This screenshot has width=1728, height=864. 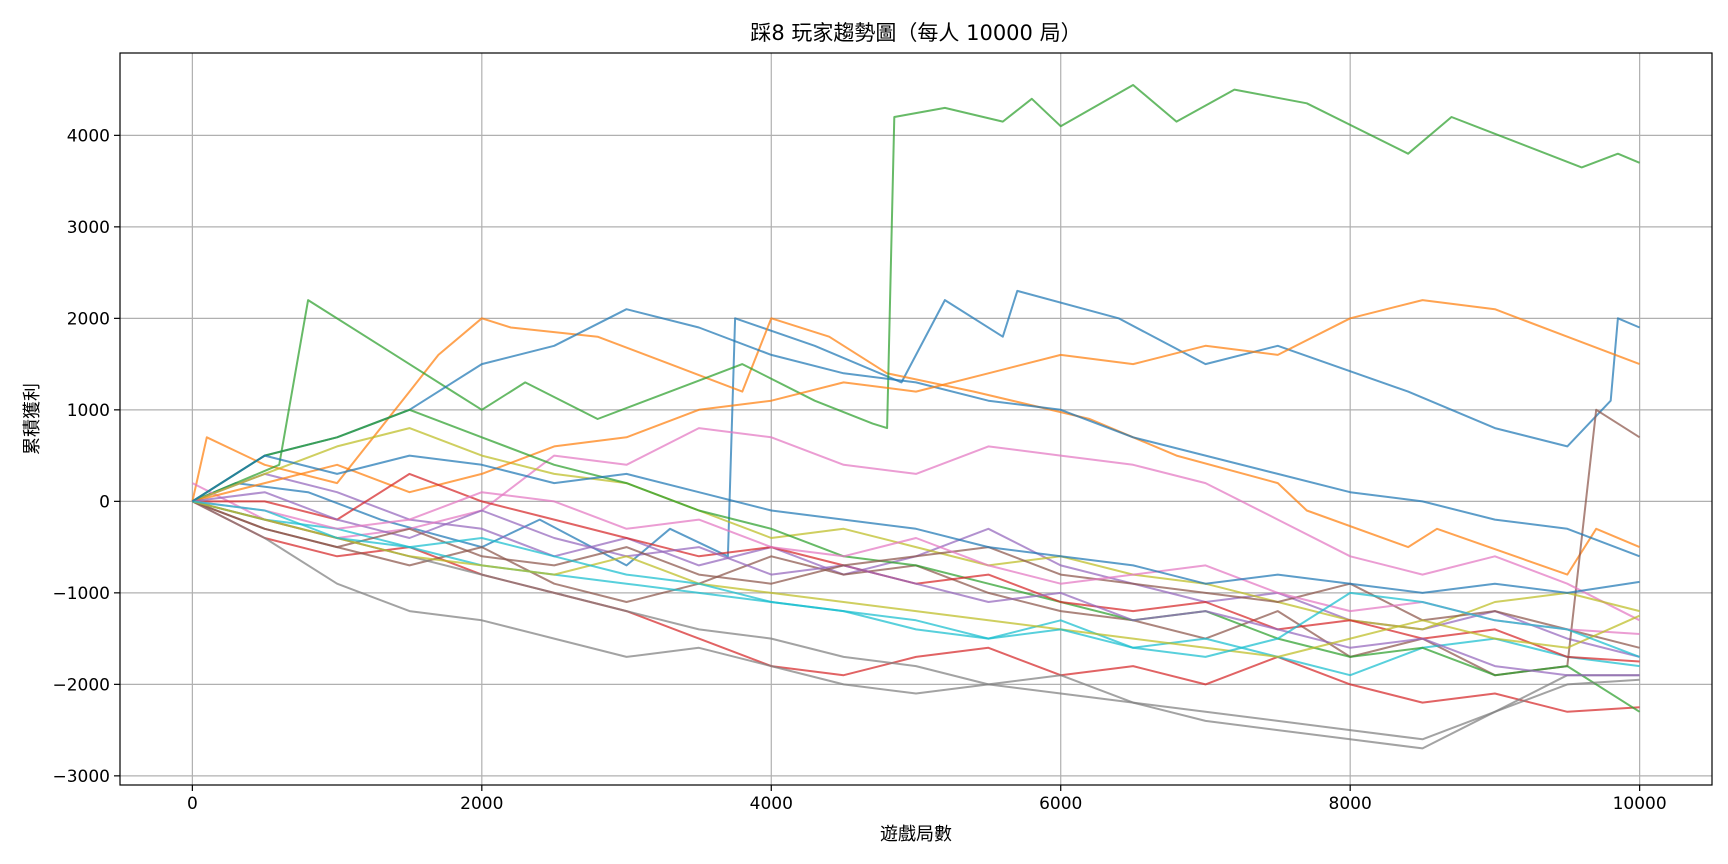 I want to click on x-tick-label: 0, so click(x=192, y=804).